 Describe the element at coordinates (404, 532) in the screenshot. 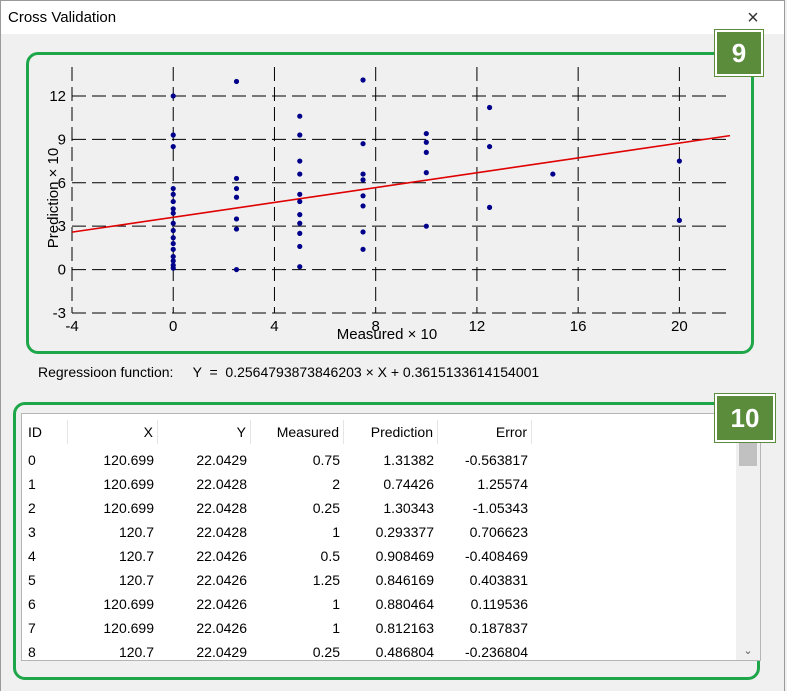

I see `cell-prediction: 0.293377` at that location.